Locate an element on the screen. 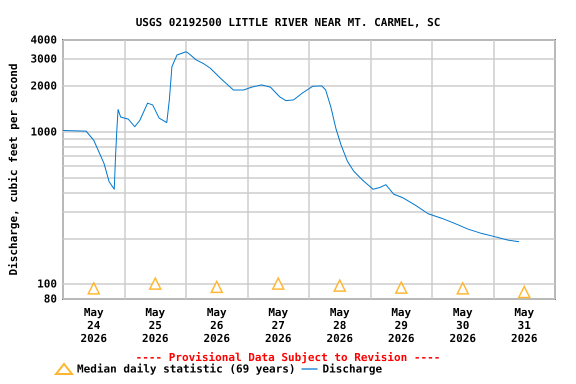  x-tick-label: May 30 2026 is located at coordinates (463, 325).